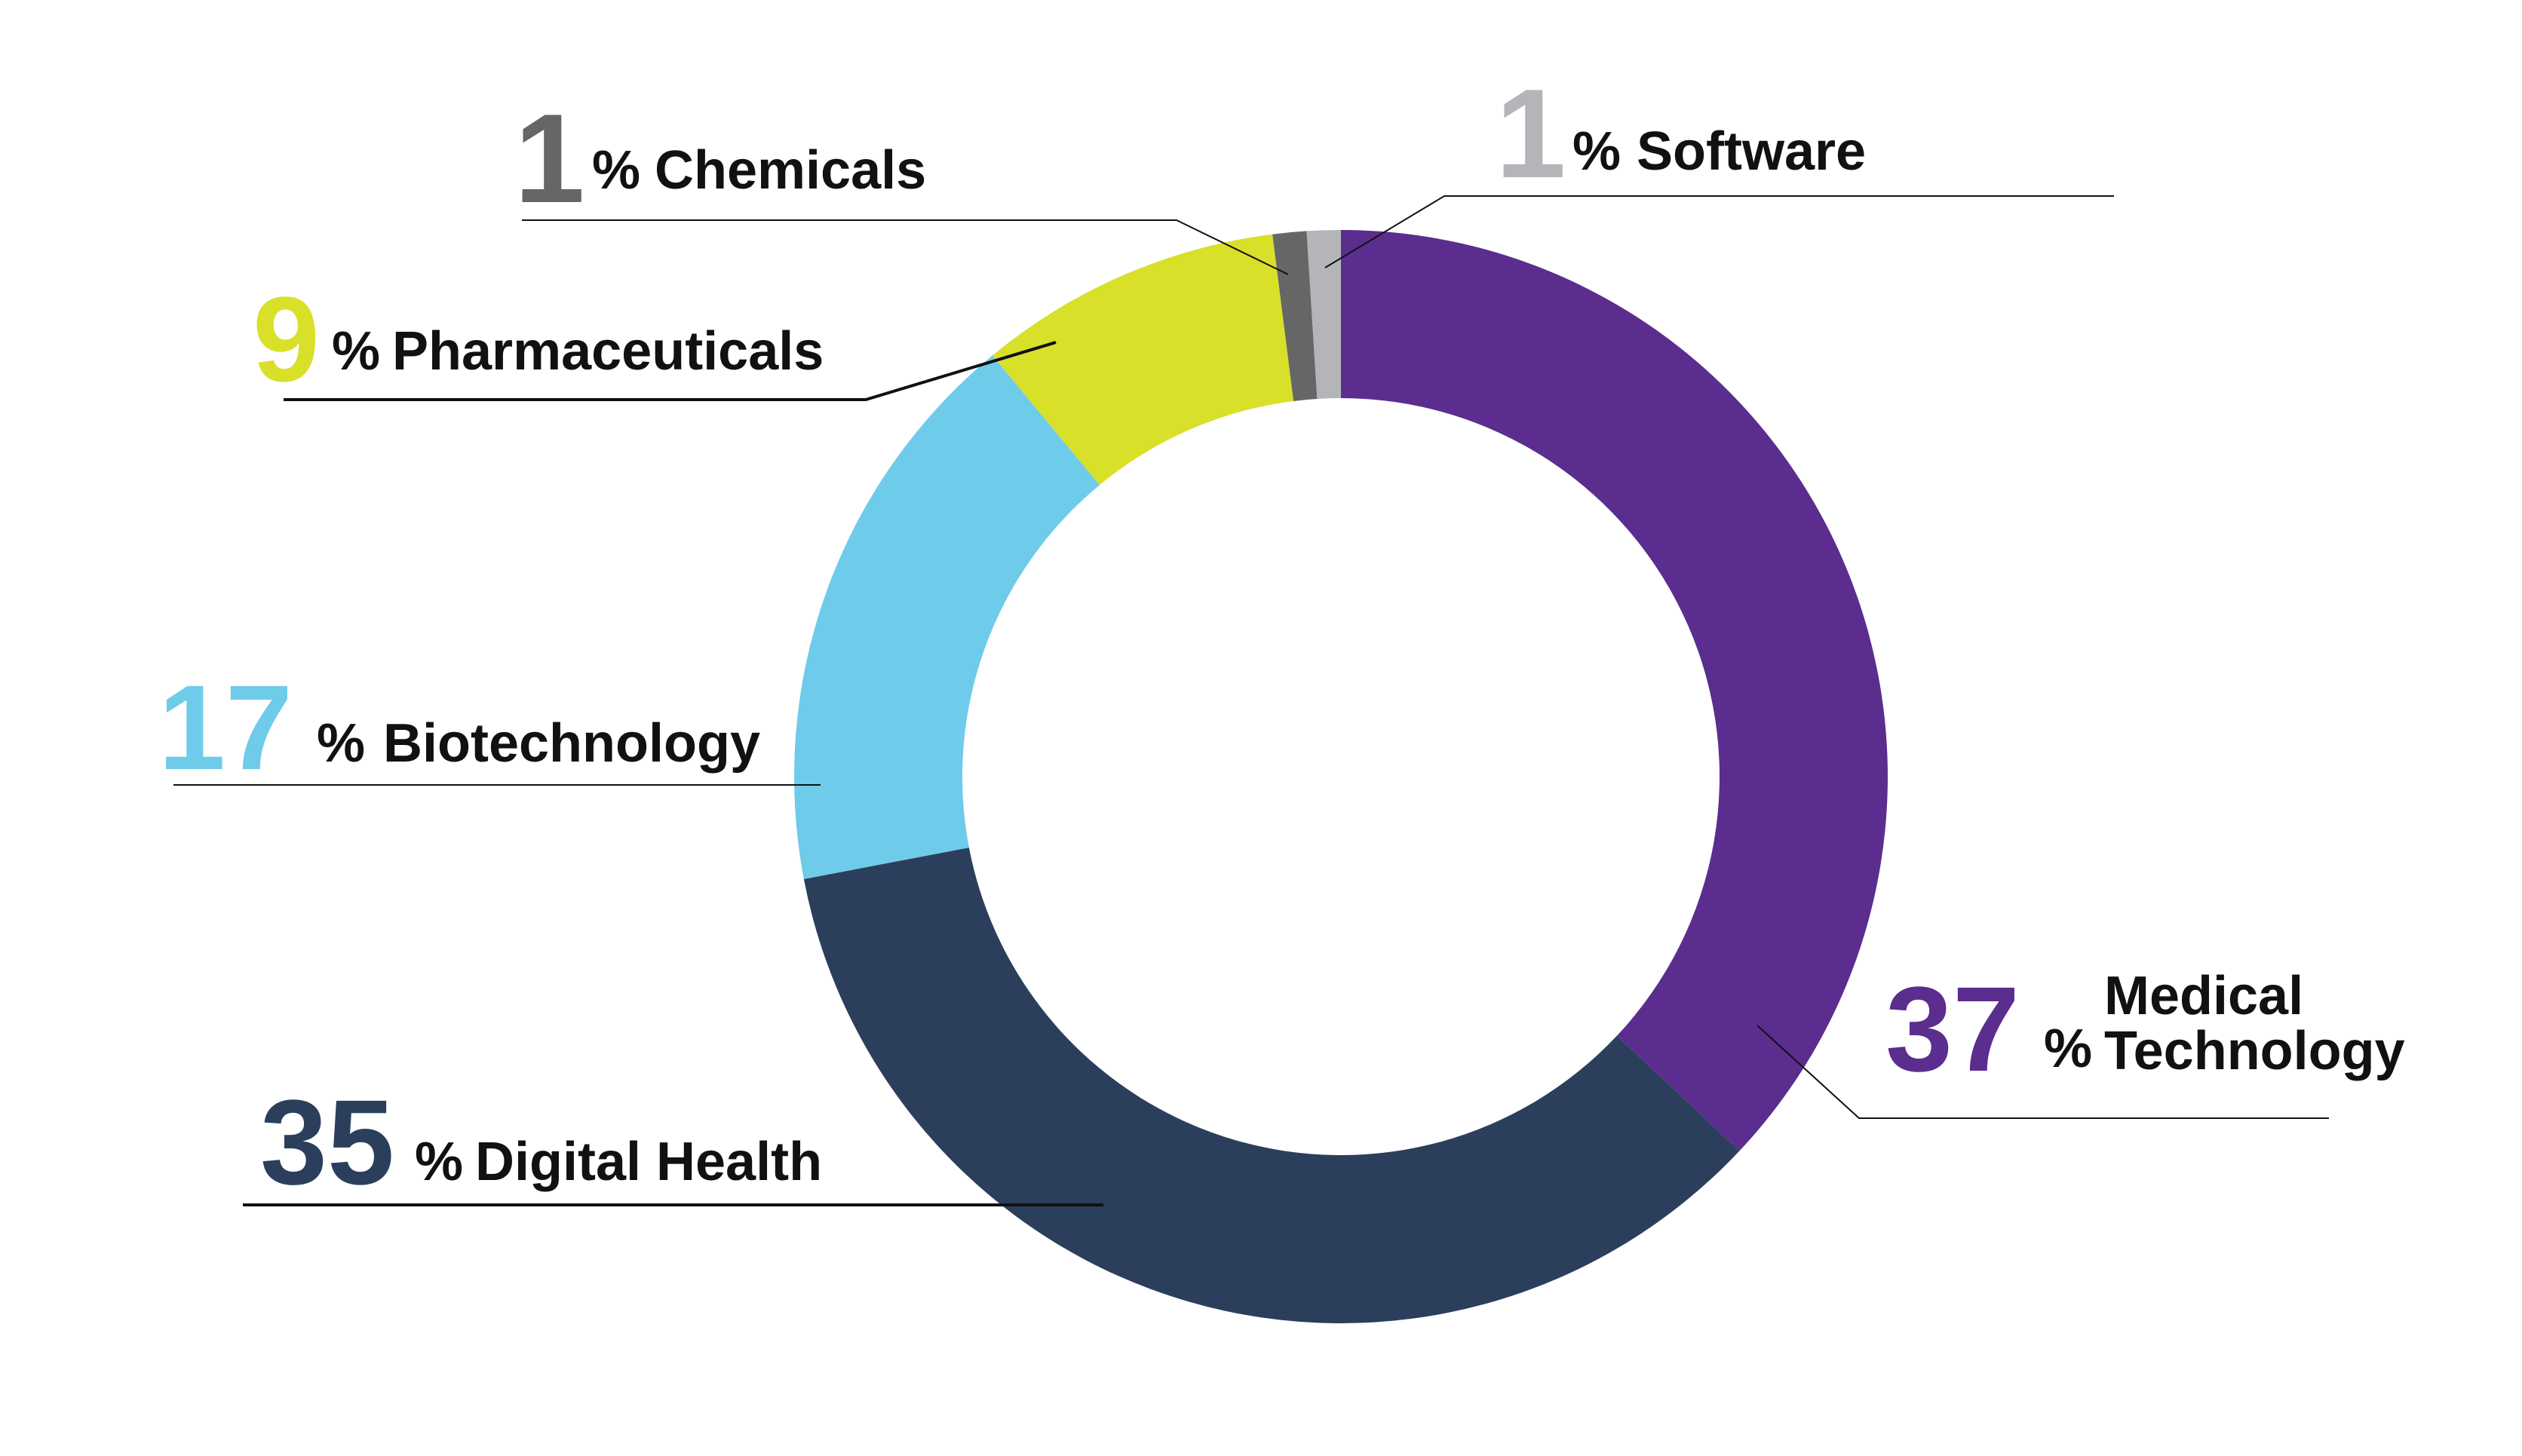 The height and width of the screenshot is (1456, 2522). What do you see at coordinates (790, 170) in the screenshot?
I see `category-label-chemicals: Chemicals` at bounding box center [790, 170].